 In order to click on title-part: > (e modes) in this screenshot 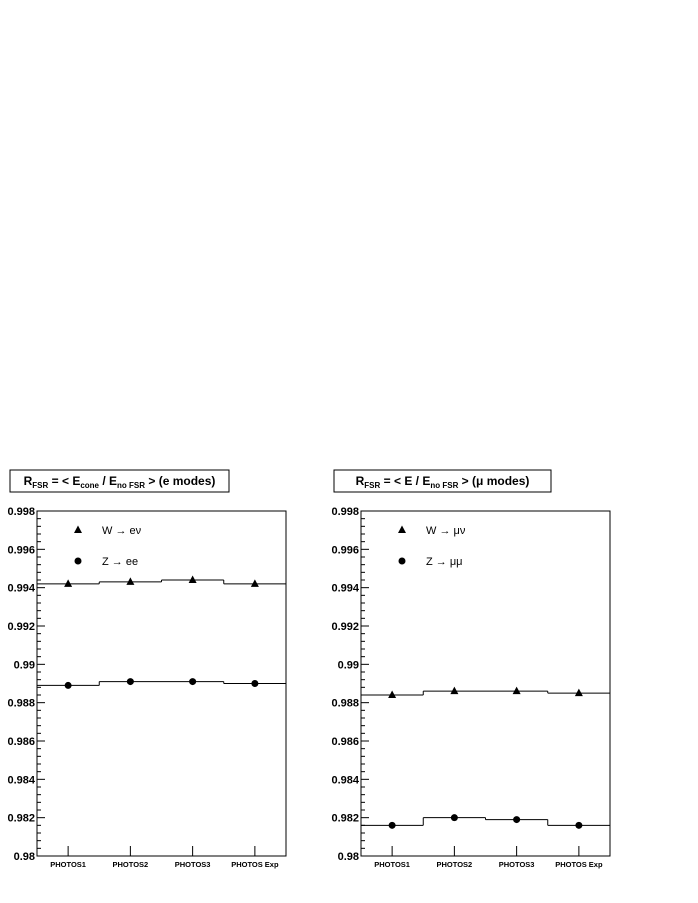, I will do `click(180, 481)`.